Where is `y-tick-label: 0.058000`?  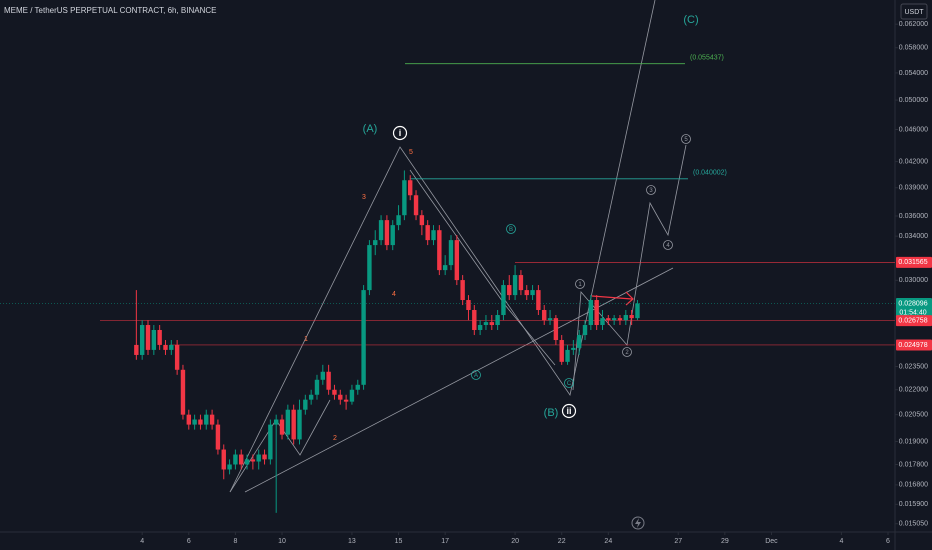
y-tick-label: 0.058000 is located at coordinates (913, 48).